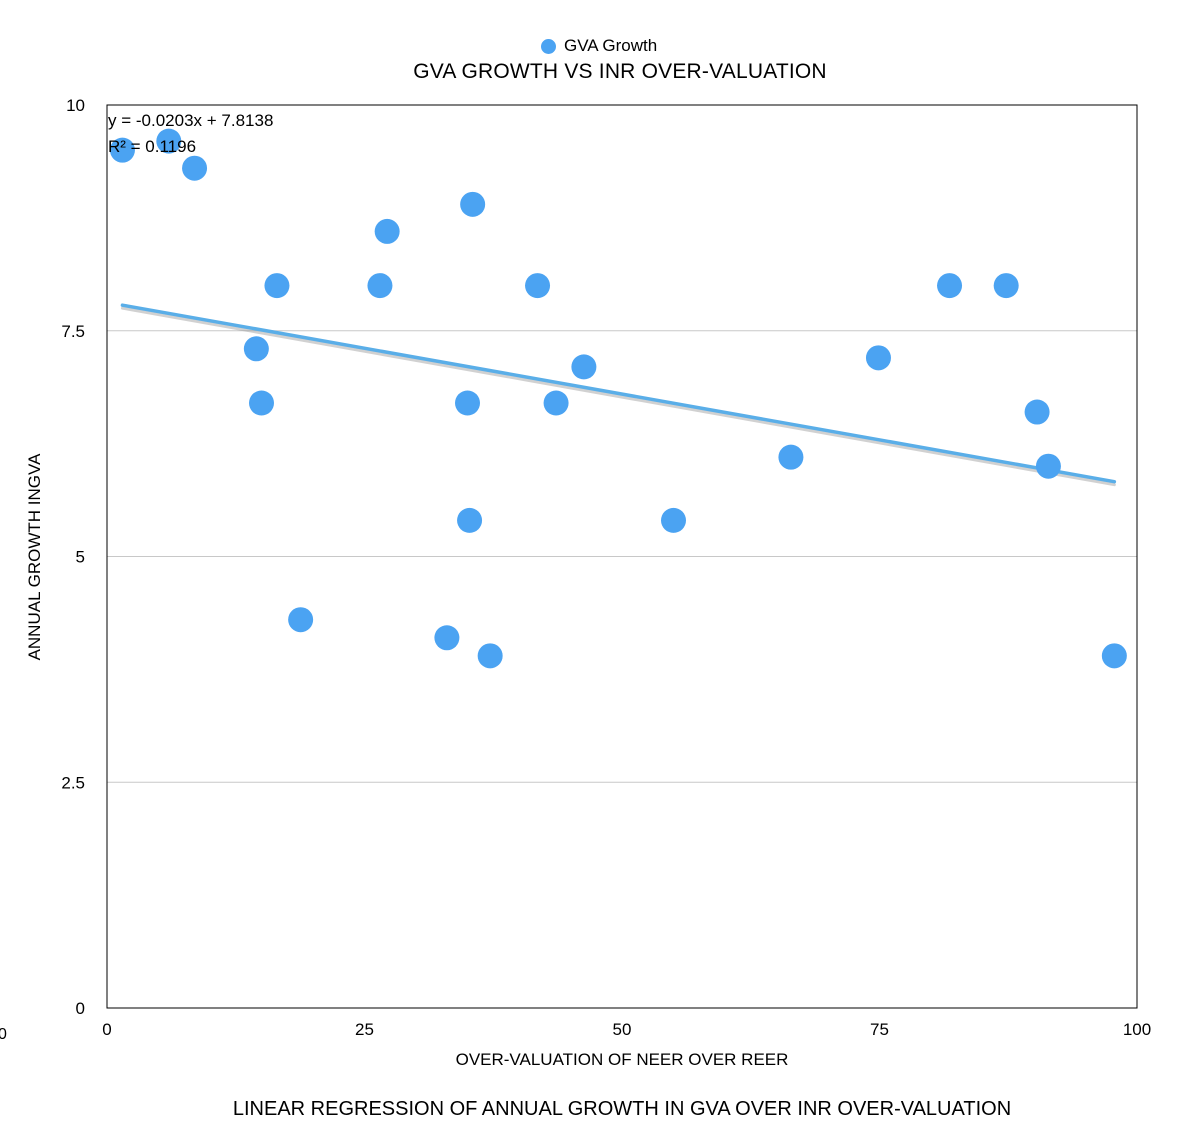 The width and height of the screenshot is (1200, 1148). I want to click on trendline-group, so click(618, 395).